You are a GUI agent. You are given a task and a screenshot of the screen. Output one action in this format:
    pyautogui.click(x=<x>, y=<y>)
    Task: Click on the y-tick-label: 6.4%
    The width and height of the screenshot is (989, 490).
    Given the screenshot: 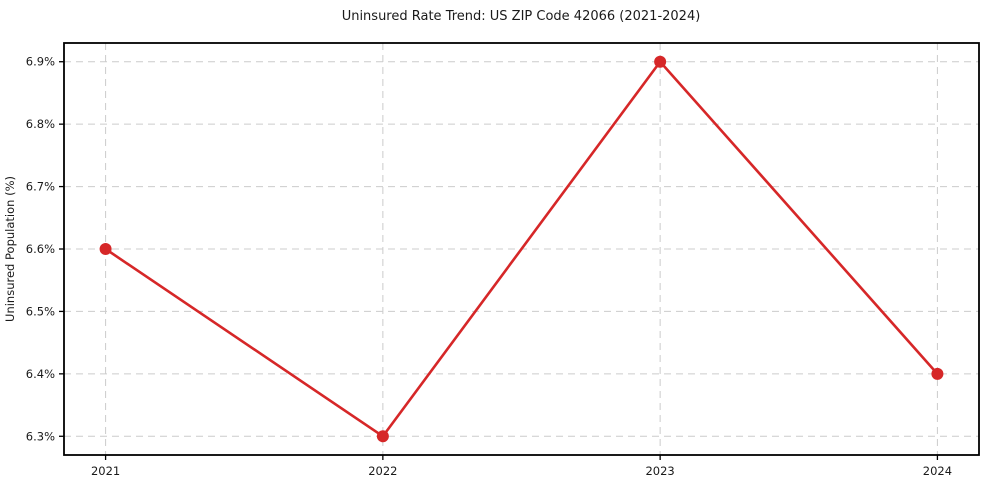 What is the action you would take?
    pyautogui.click(x=40, y=374)
    